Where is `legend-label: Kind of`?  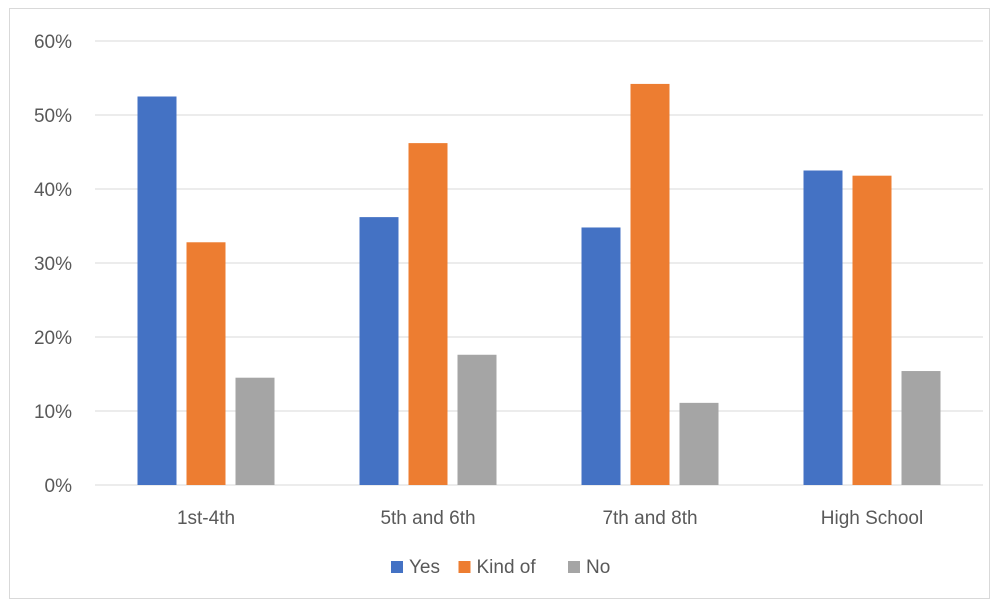 legend-label: Kind of is located at coordinates (507, 567).